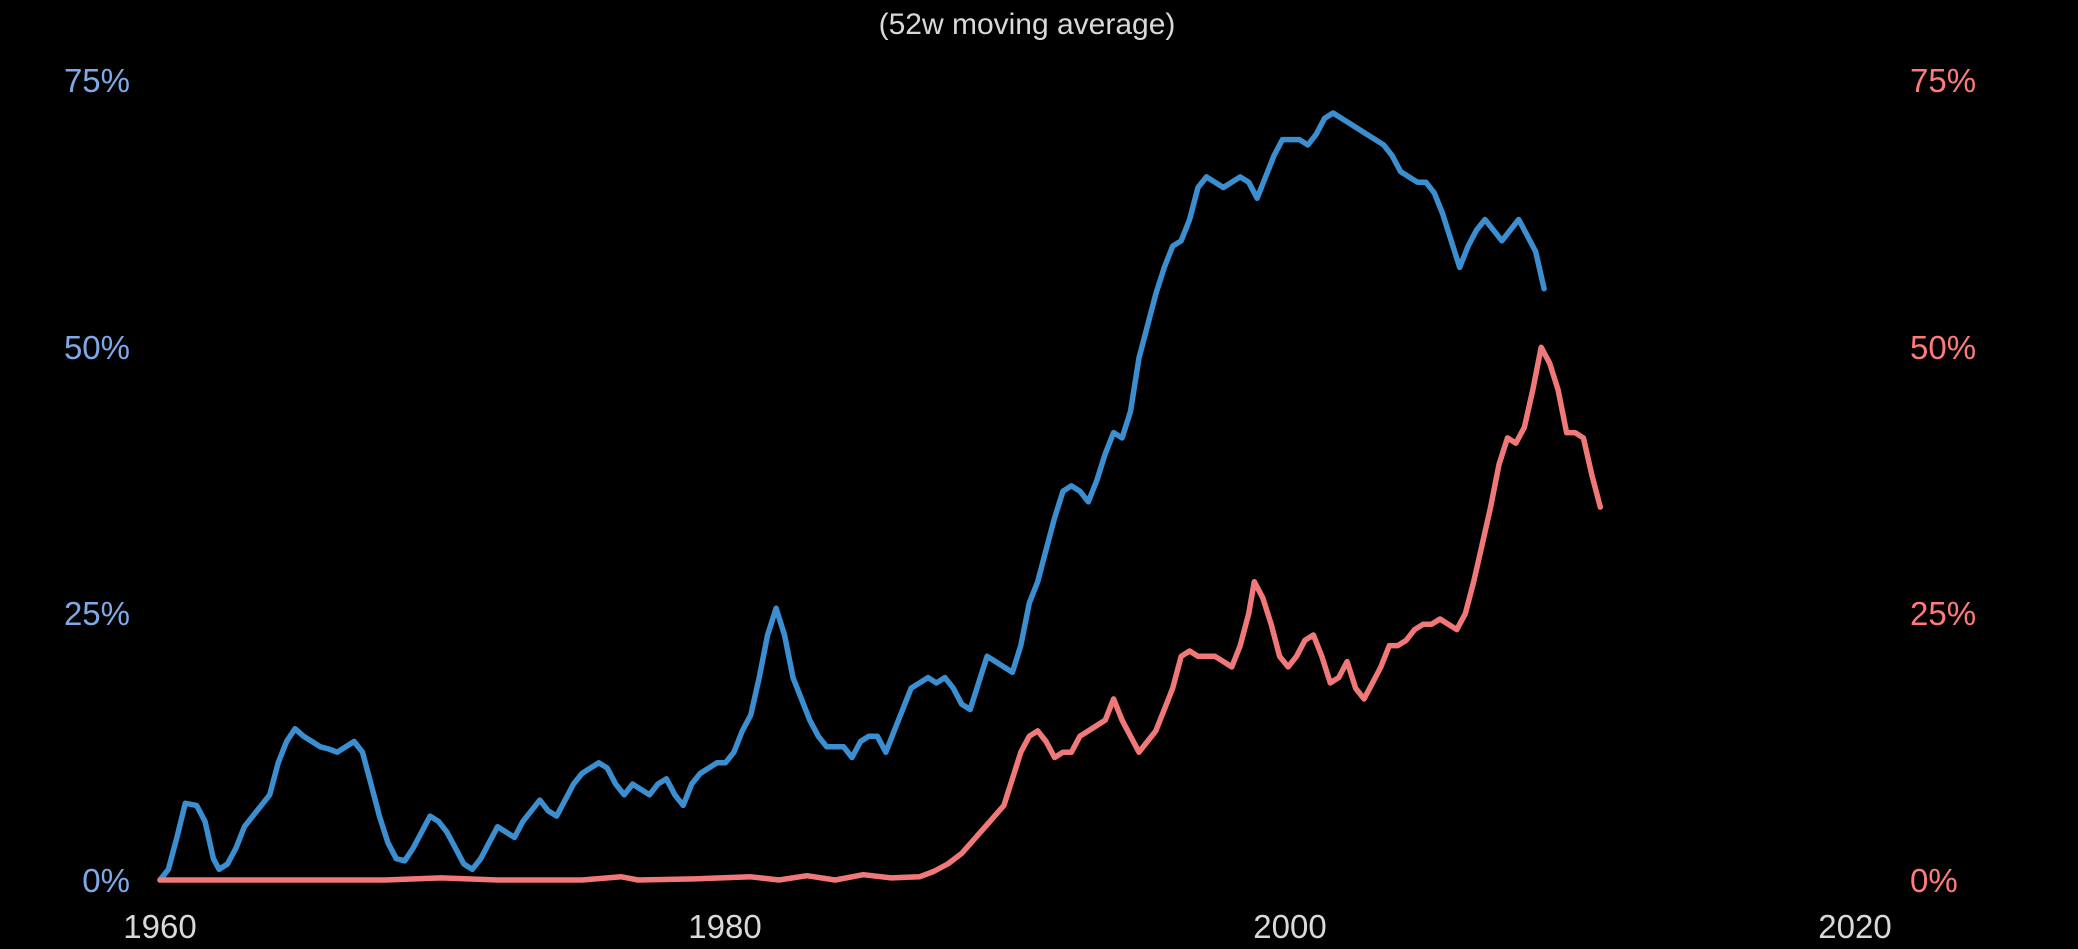  I want to click on x-tick-1980: 1980, so click(724, 926).